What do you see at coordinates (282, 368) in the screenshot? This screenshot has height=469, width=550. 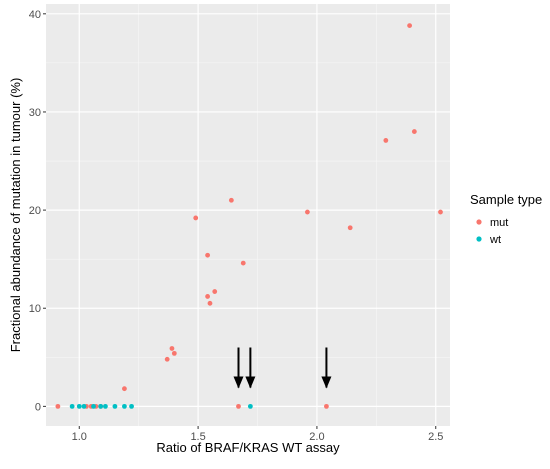 I see `annotation-arrows` at bounding box center [282, 368].